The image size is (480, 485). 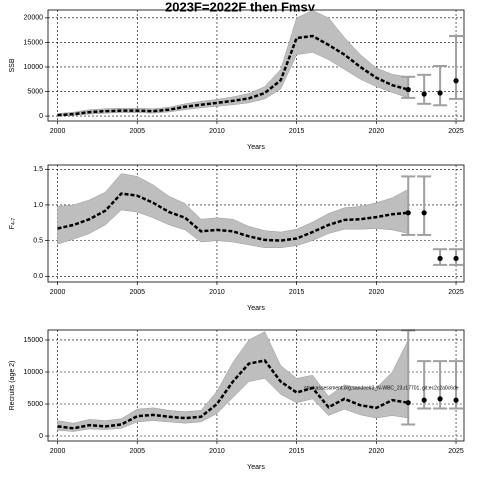 I want to click on y-axis-label-main: SSB, so click(x=12, y=65).